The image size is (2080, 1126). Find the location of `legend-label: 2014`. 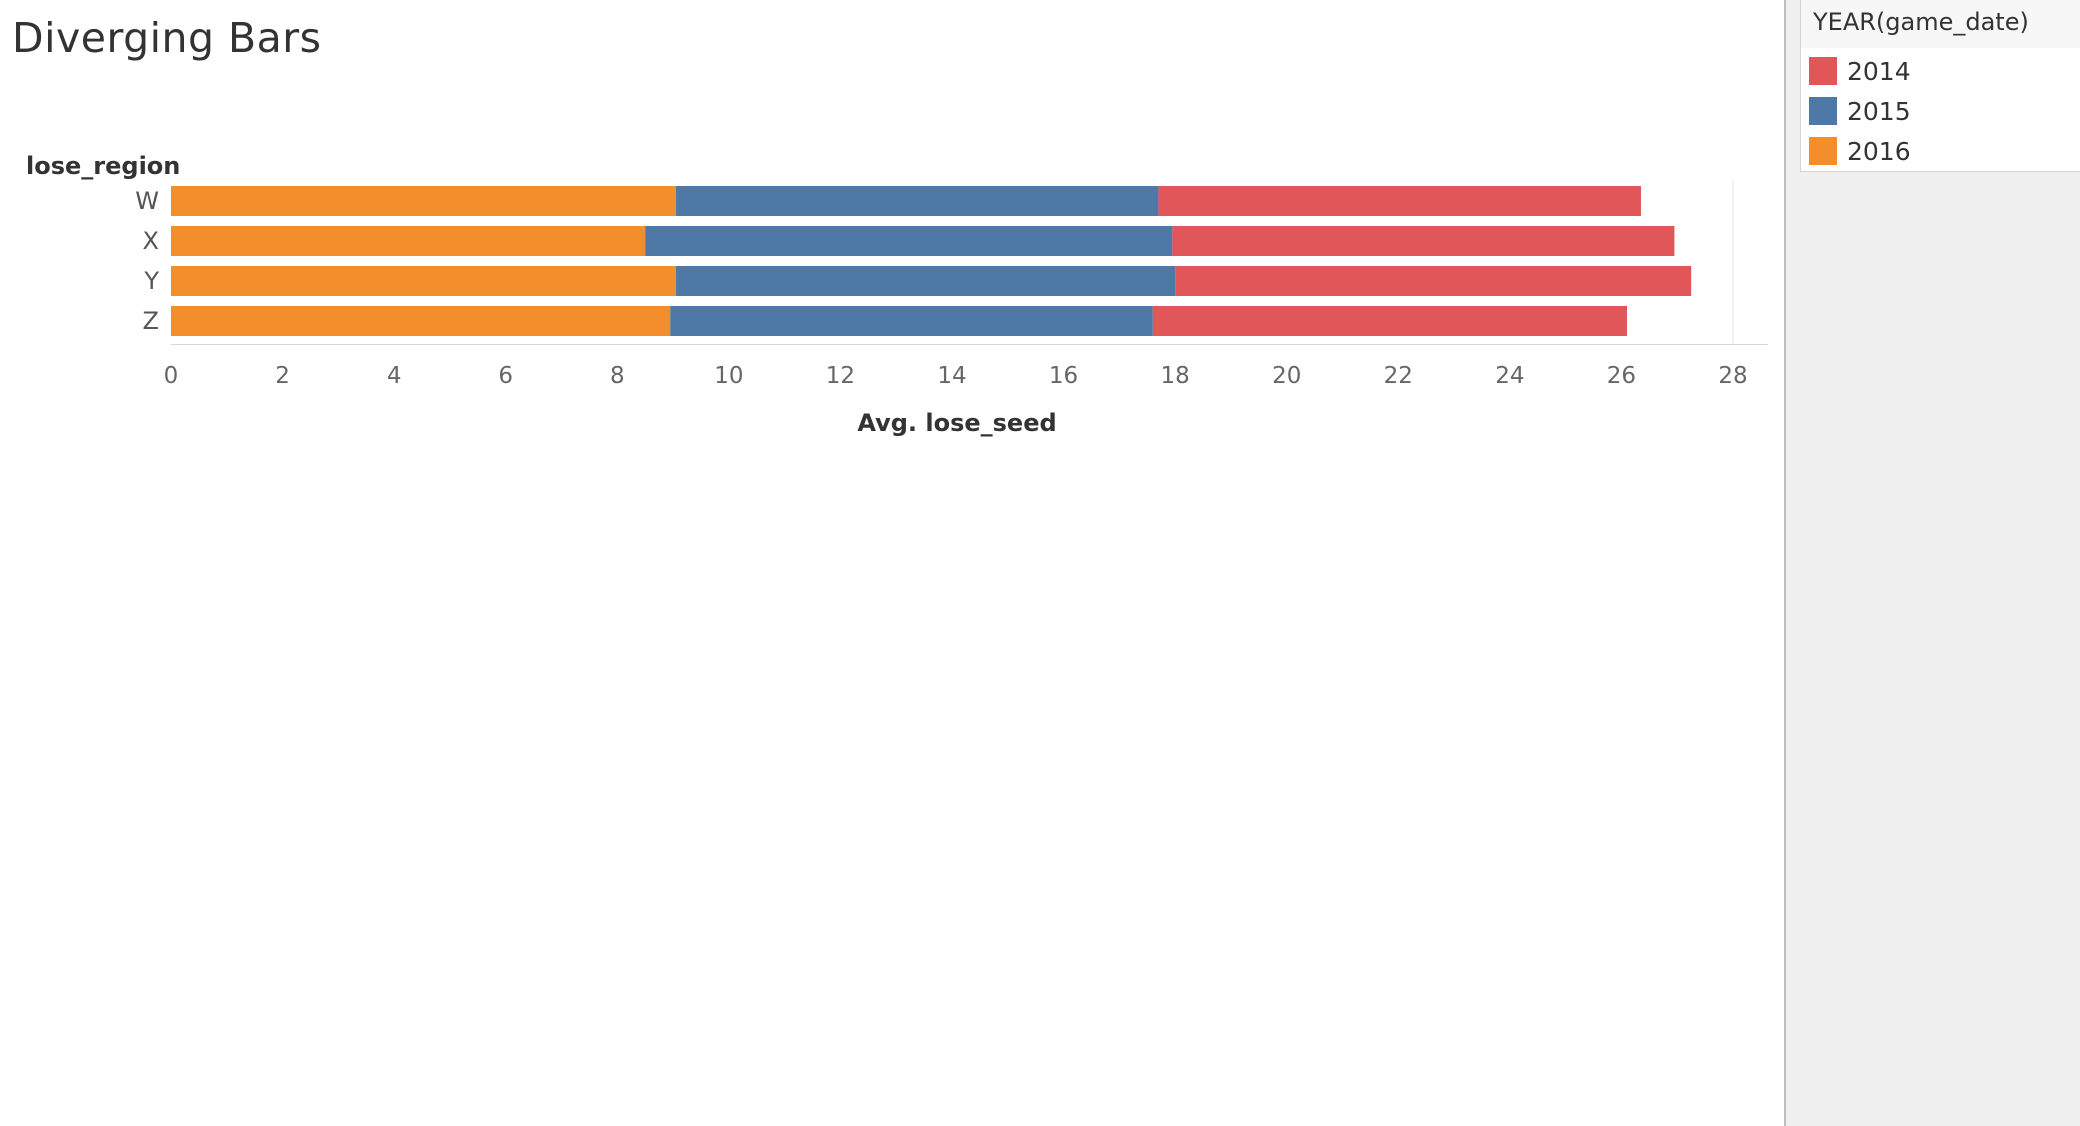

legend-label: 2014 is located at coordinates (1879, 71).